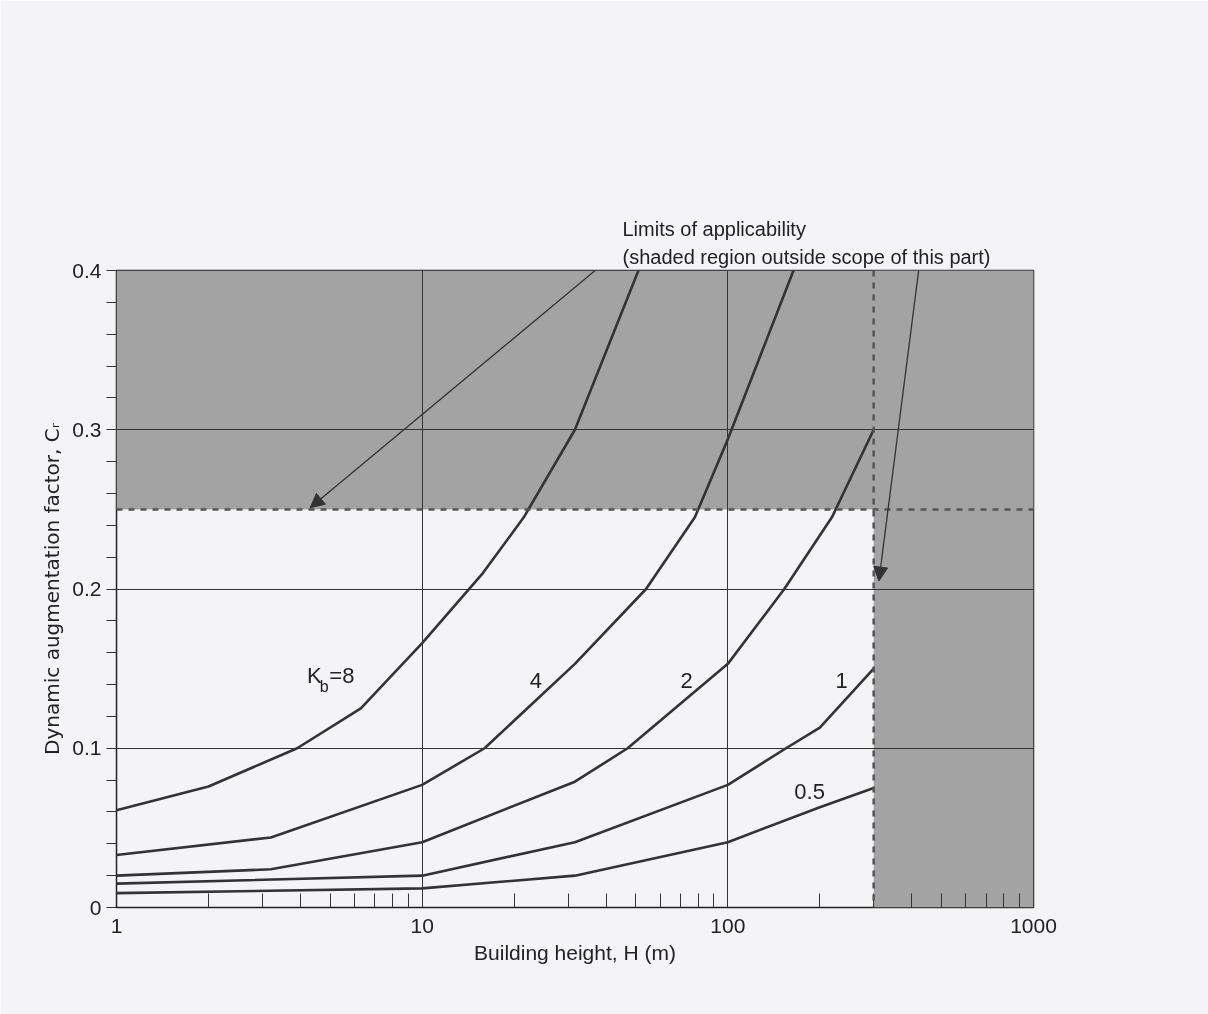  Describe the element at coordinates (728, 925) in the screenshot. I see `x-tick-label: 100` at that location.